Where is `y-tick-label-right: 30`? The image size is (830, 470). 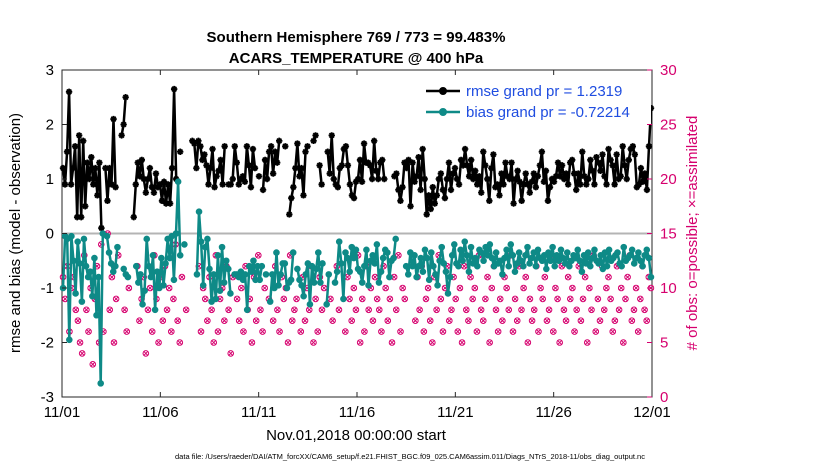
y-tick-label-right: 30 is located at coordinates (668, 70).